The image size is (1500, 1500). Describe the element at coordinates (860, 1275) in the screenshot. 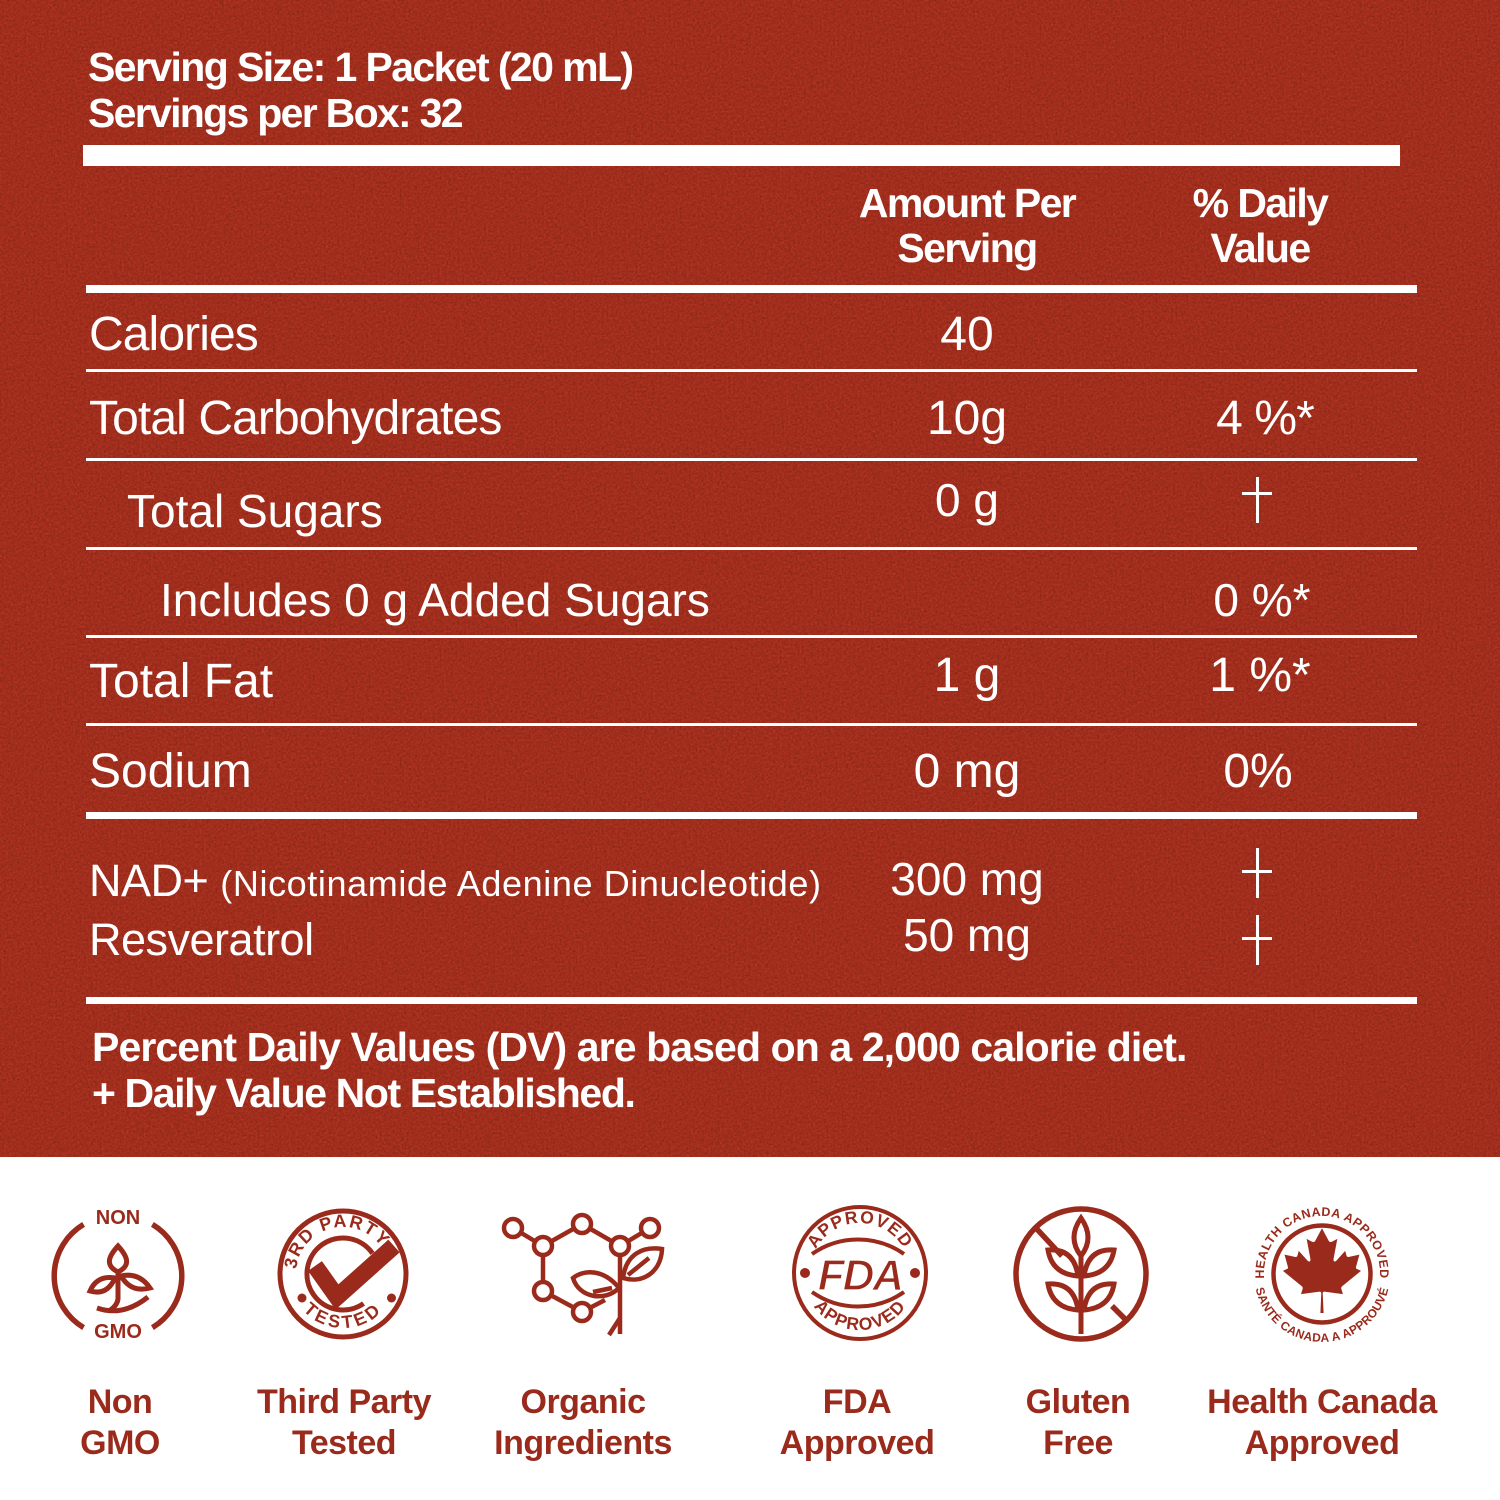

I see `svg-text: FDA` at that location.